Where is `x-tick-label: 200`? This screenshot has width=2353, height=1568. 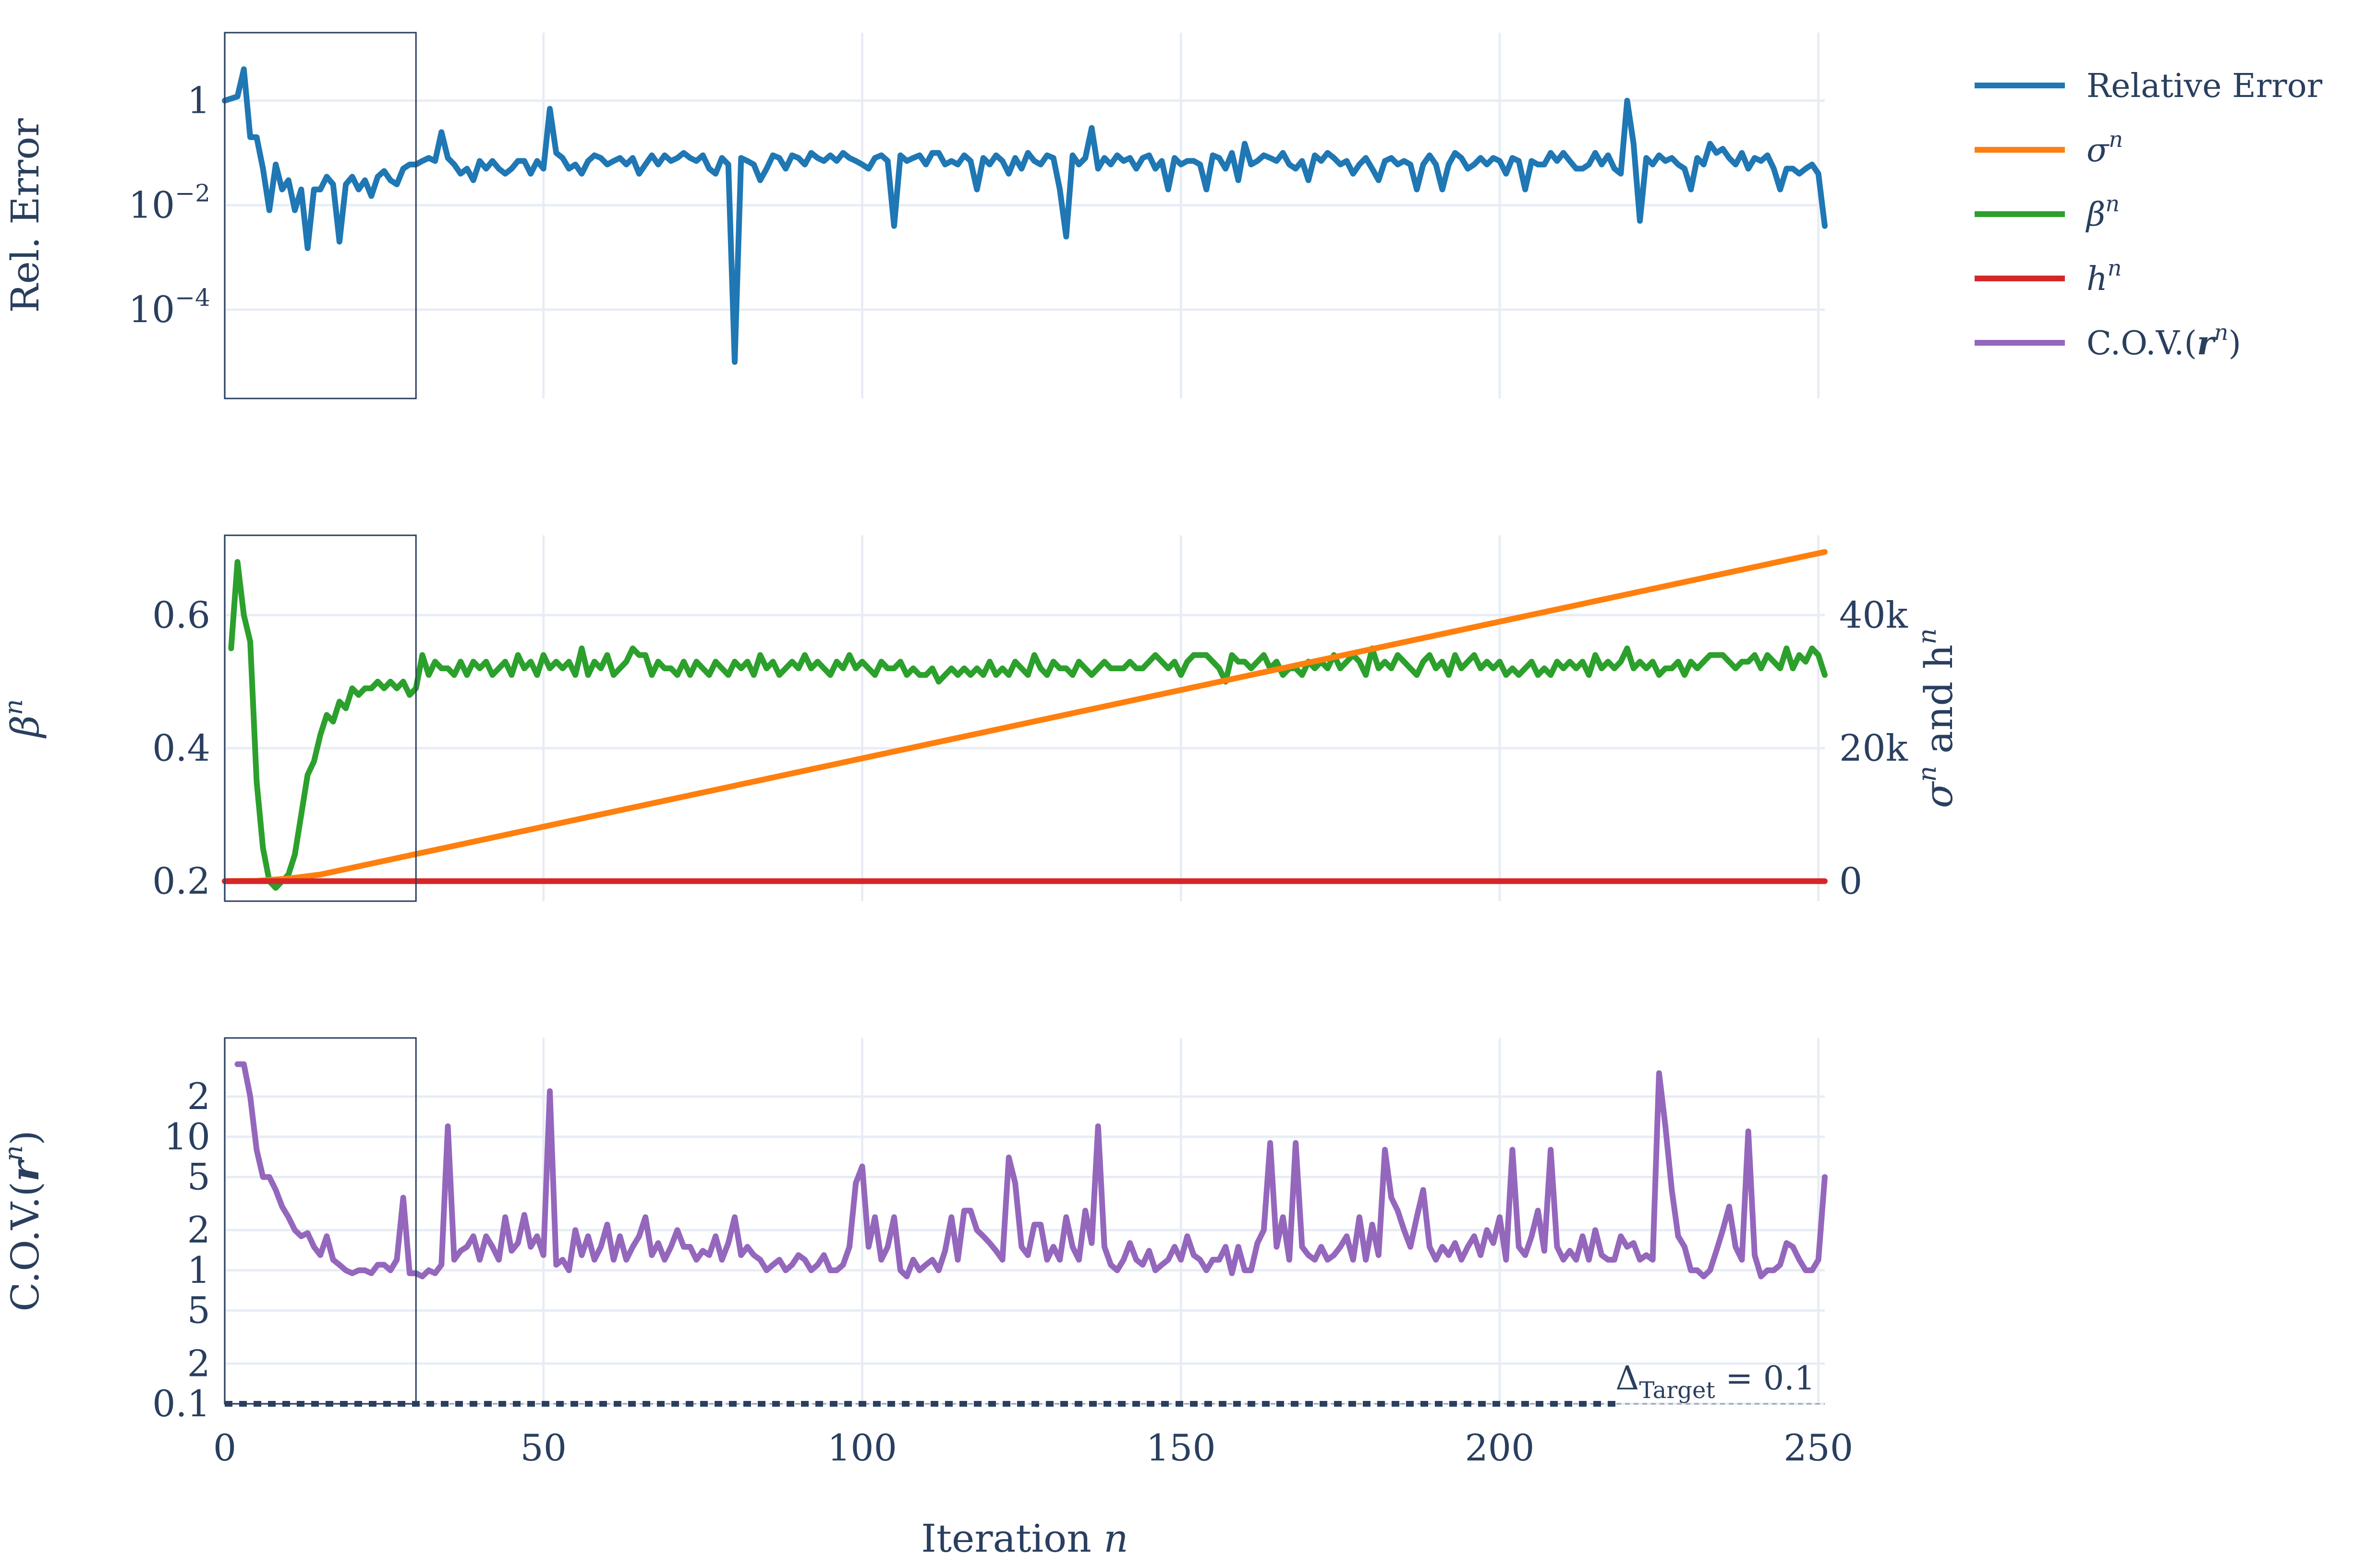 x-tick-label: 200 is located at coordinates (1499, 1447).